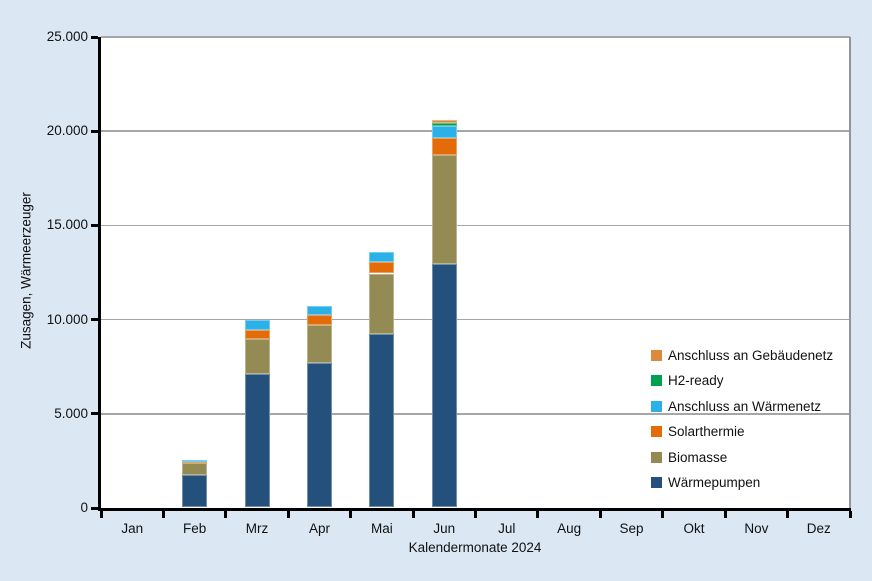 This screenshot has height=581, width=872. I want to click on legend-row: Biomasse, so click(689, 457).